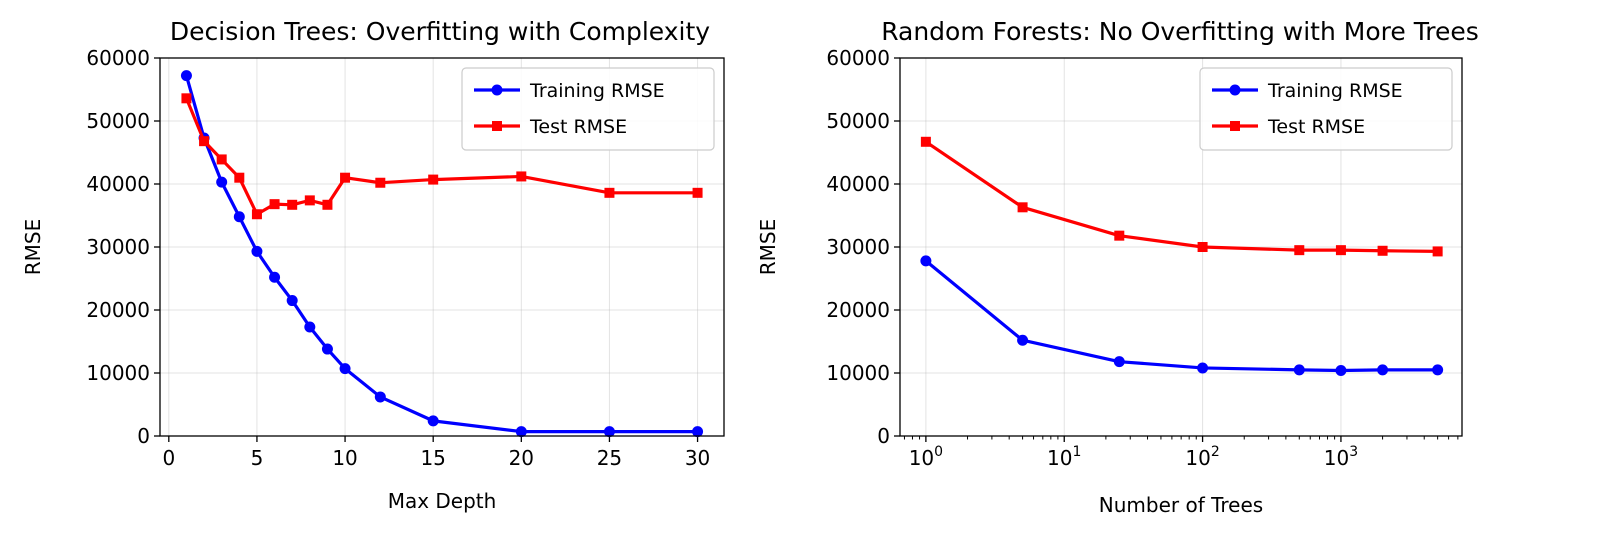 The width and height of the screenshot is (1605, 550). I want to click on x-tick-label: 20, so click(521, 458).